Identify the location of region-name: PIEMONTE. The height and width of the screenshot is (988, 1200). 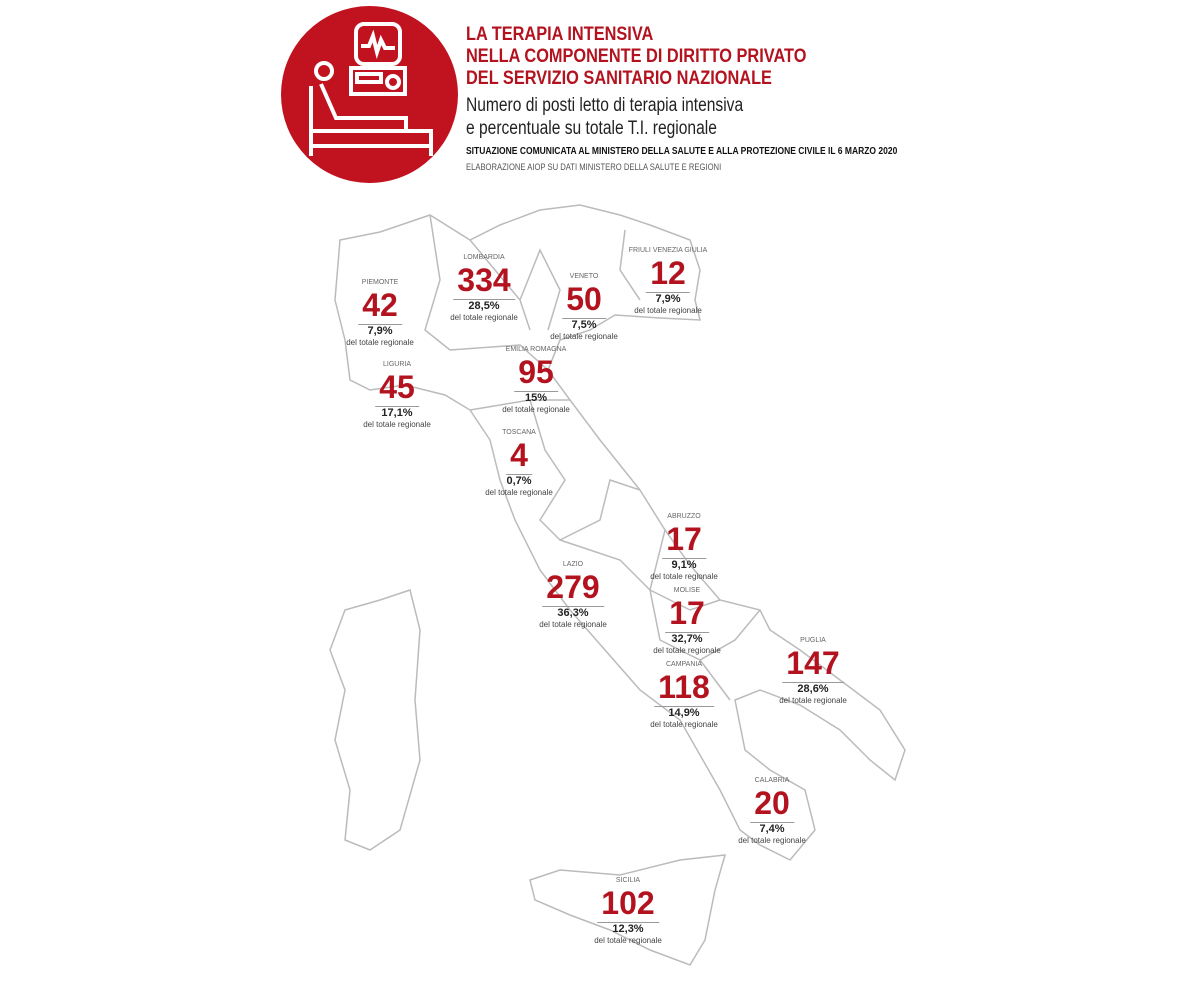
(380, 282).